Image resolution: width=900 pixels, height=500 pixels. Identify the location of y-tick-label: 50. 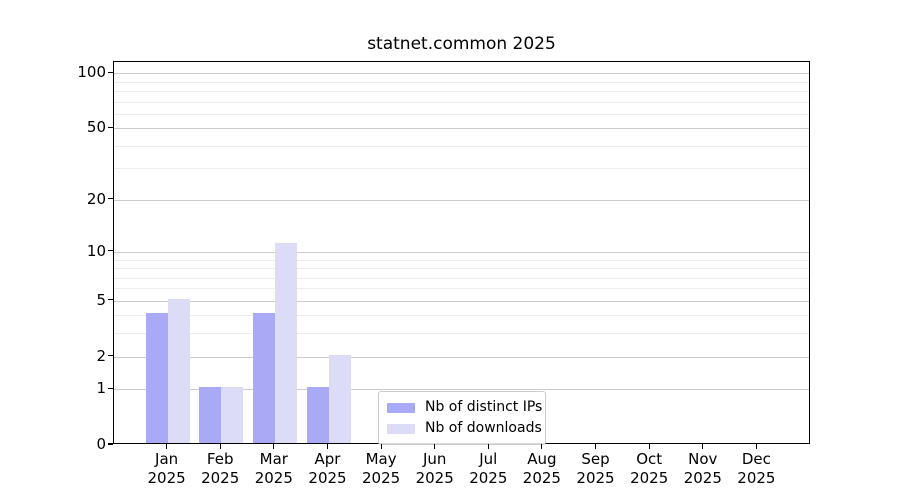
(96, 127).